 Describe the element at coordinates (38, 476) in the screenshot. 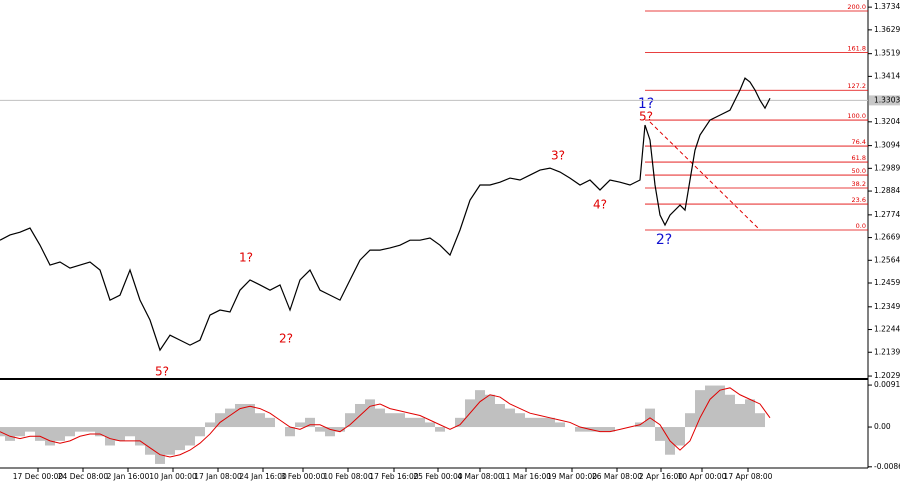

I see `x-tick-label: 17 Dec 00:00` at that location.